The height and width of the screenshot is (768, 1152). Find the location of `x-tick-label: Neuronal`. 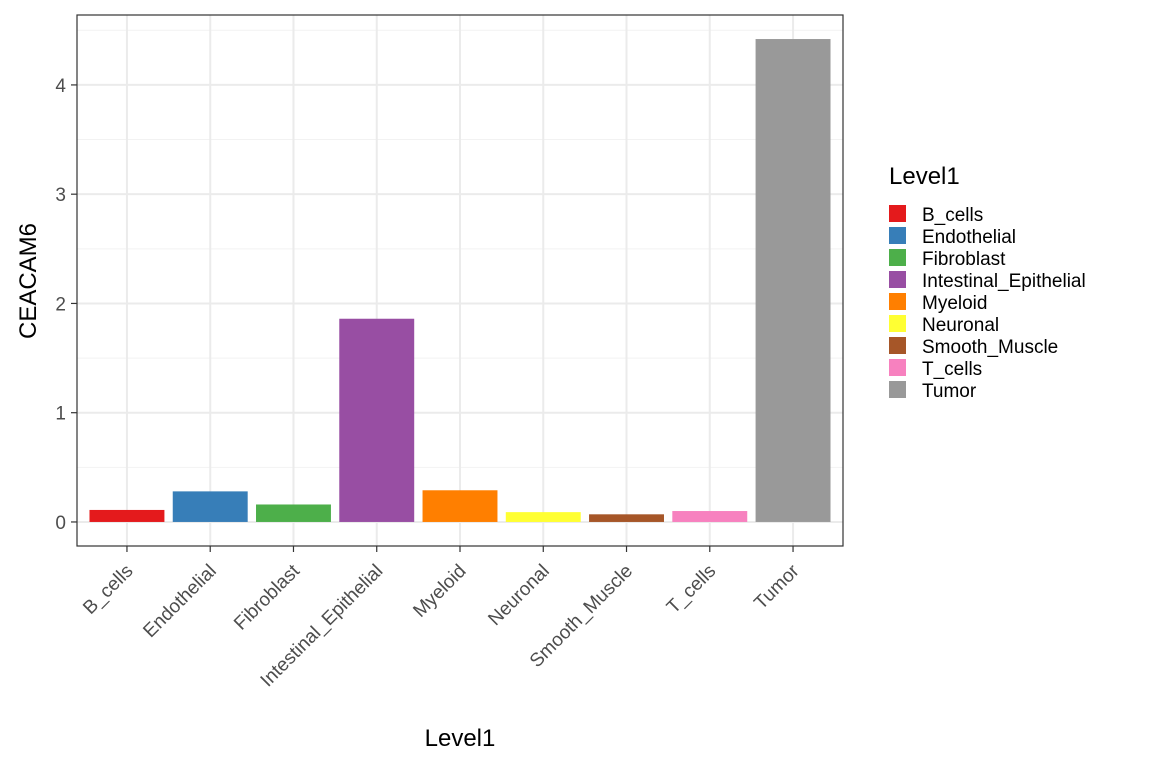

x-tick-label: Neuronal is located at coordinates (518, 595).